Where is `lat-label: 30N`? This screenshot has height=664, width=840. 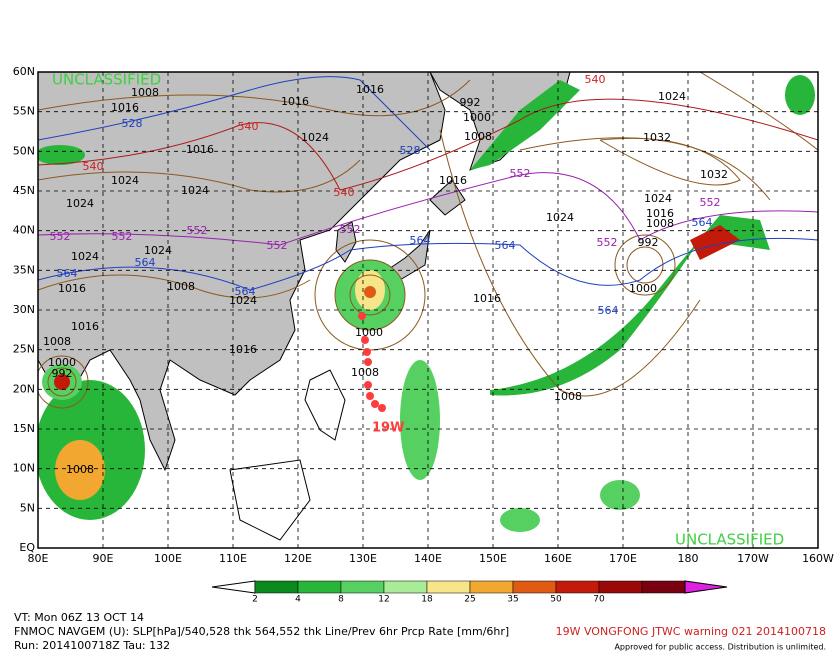
lat-label: 30N is located at coordinates (24, 309).